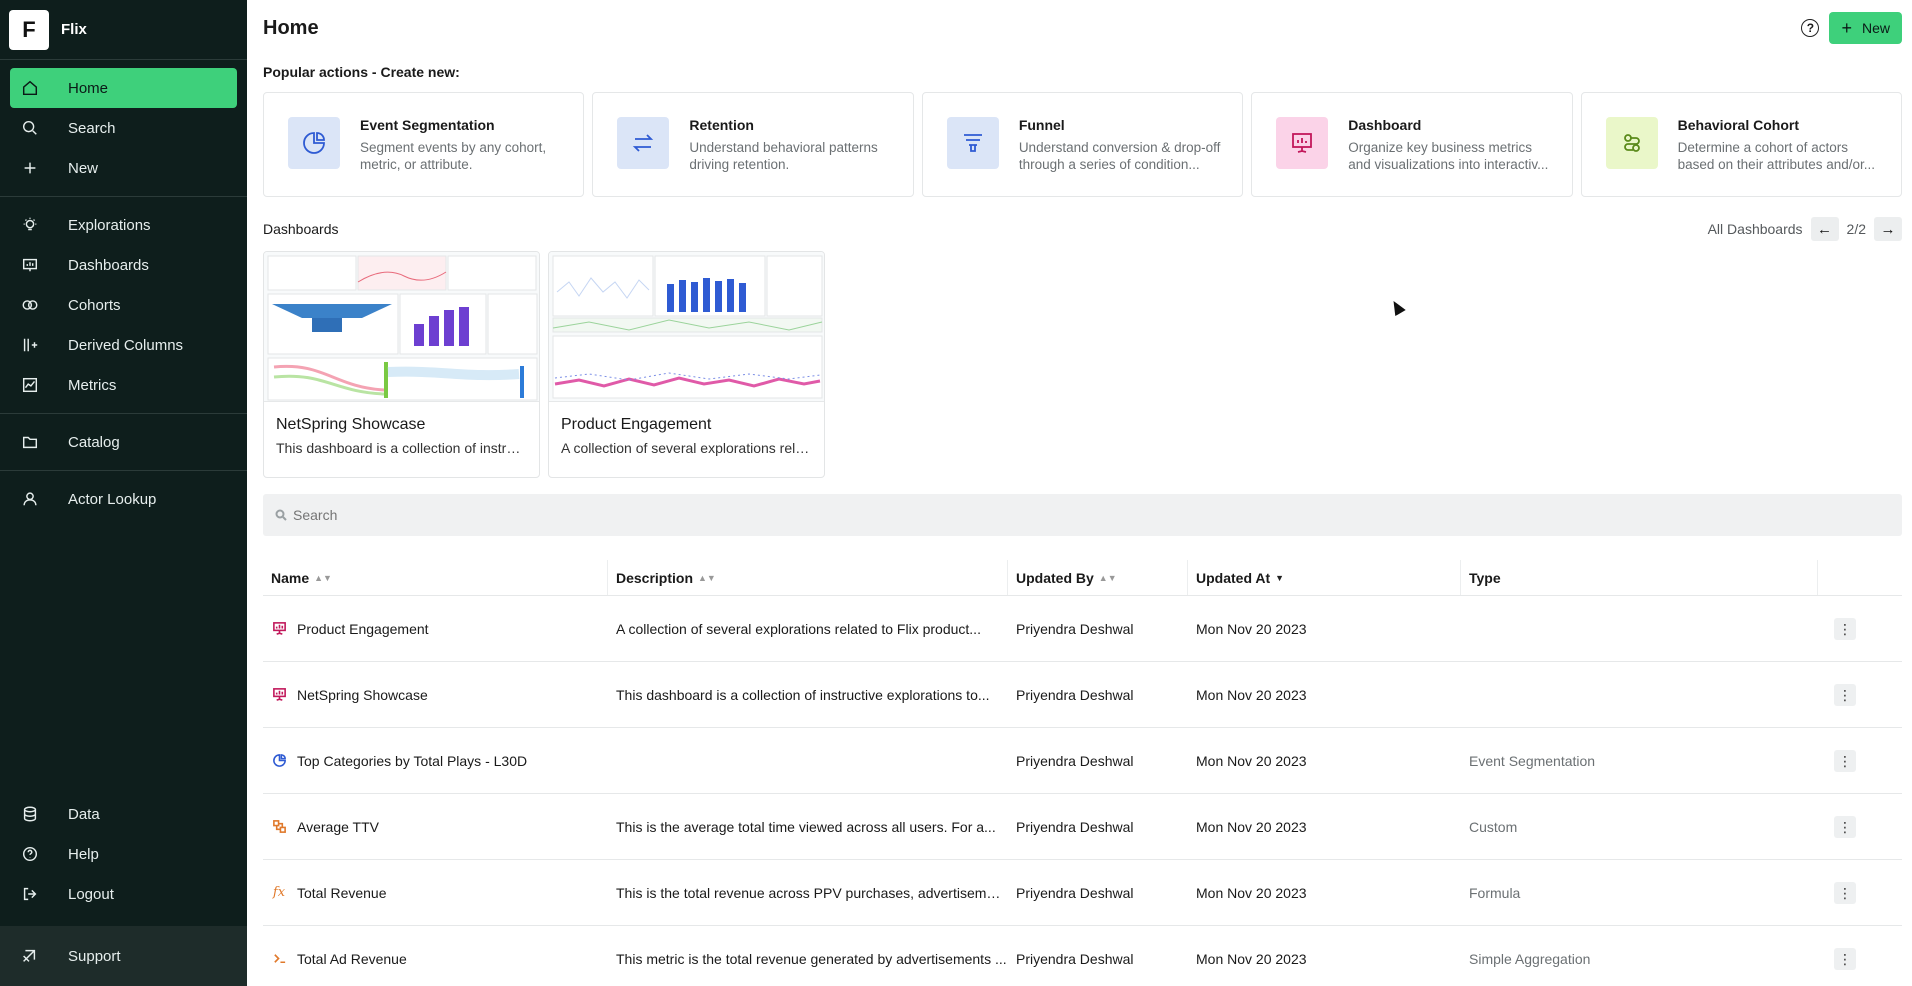  Describe the element at coordinates (1324, 577) in the screenshot. I see `column-header-updated-at: Updated At ▼` at that location.